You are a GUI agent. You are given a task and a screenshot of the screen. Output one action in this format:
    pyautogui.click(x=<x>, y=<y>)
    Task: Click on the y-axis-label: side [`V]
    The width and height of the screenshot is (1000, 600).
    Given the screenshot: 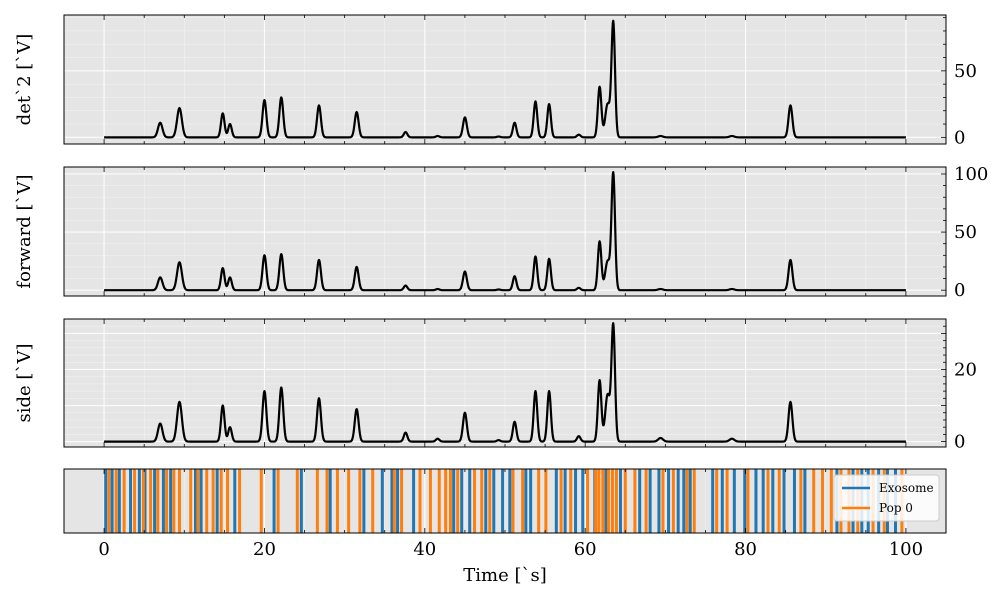 What is the action you would take?
    pyautogui.click(x=24, y=383)
    